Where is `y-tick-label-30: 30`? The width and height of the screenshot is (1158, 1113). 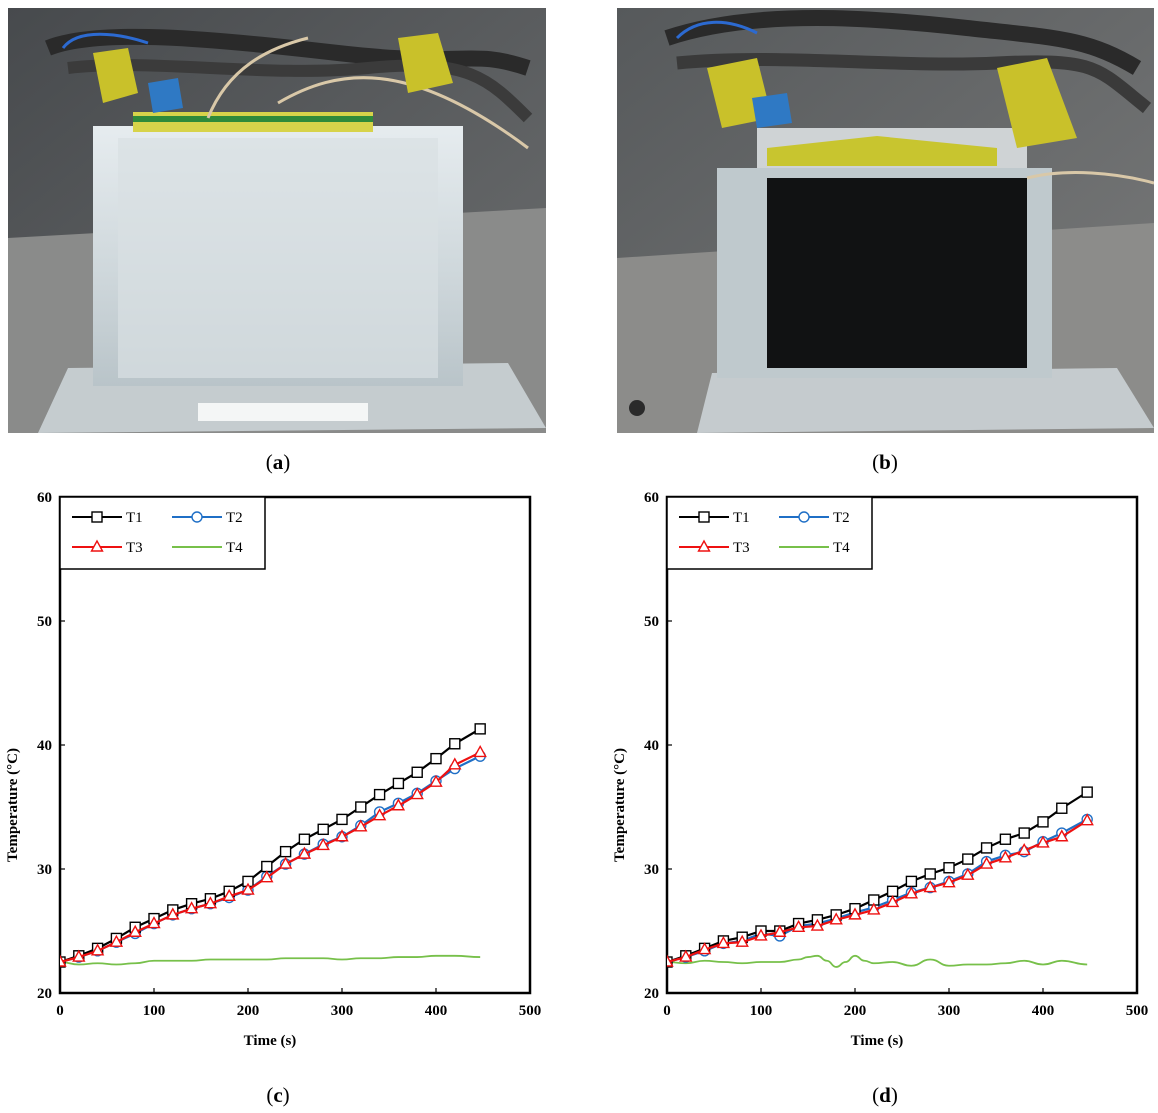
y-tick-label-30: 30 is located at coordinates (651, 870).